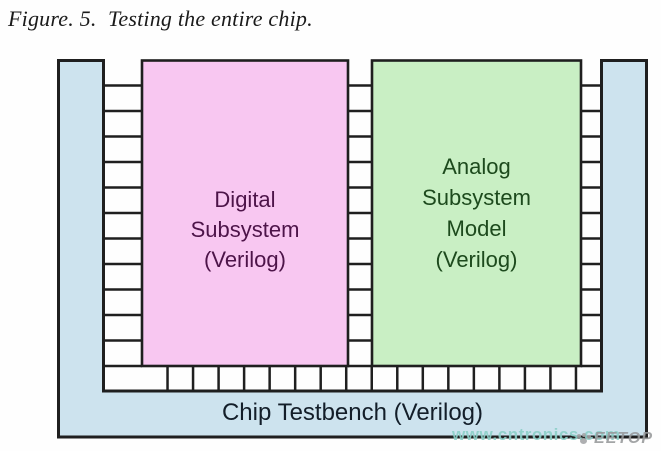  Describe the element at coordinates (372, 378) in the screenshot. I see `pin-row-bottom` at that location.